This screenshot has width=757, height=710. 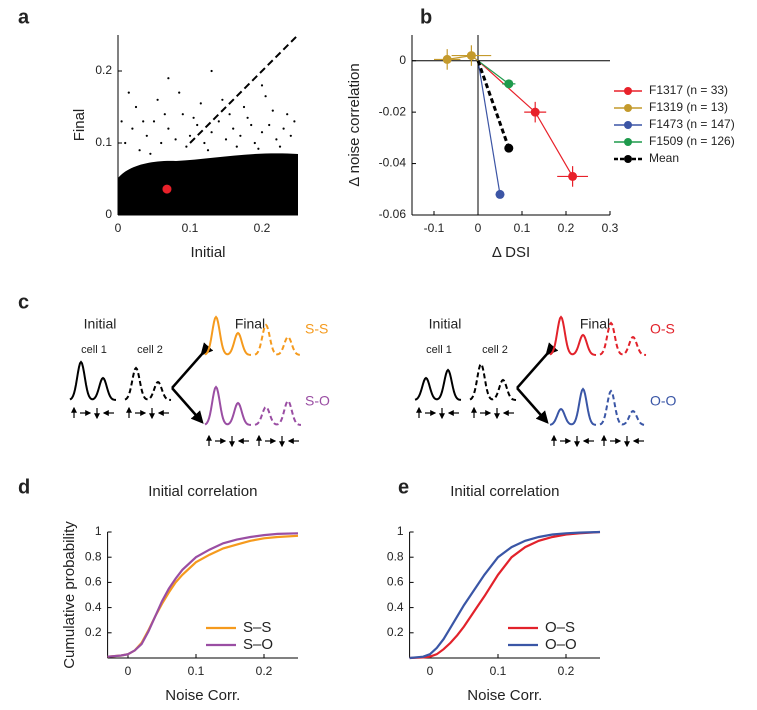 What do you see at coordinates (560, 627) in the screenshot?
I see `legend-label: O–S` at bounding box center [560, 627].